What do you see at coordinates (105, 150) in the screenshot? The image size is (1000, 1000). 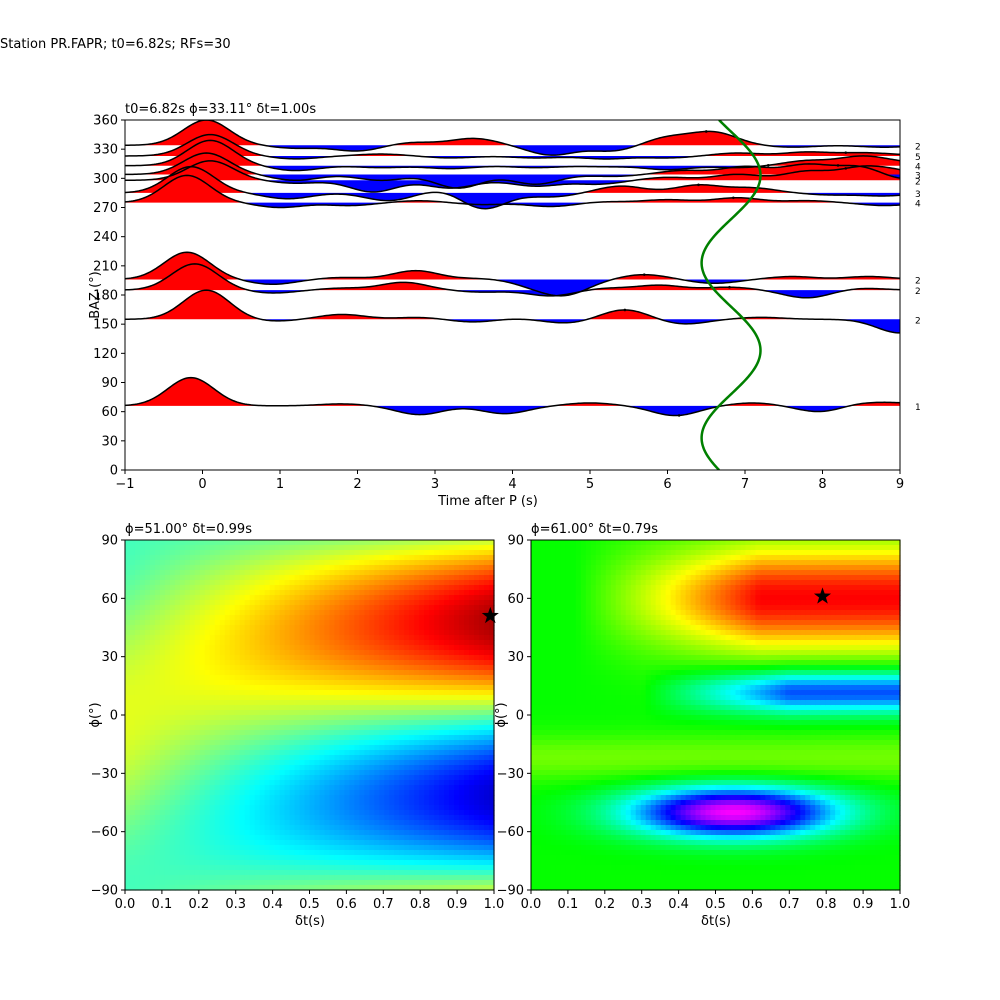 I see `y-tick-label: 330` at bounding box center [105, 150].